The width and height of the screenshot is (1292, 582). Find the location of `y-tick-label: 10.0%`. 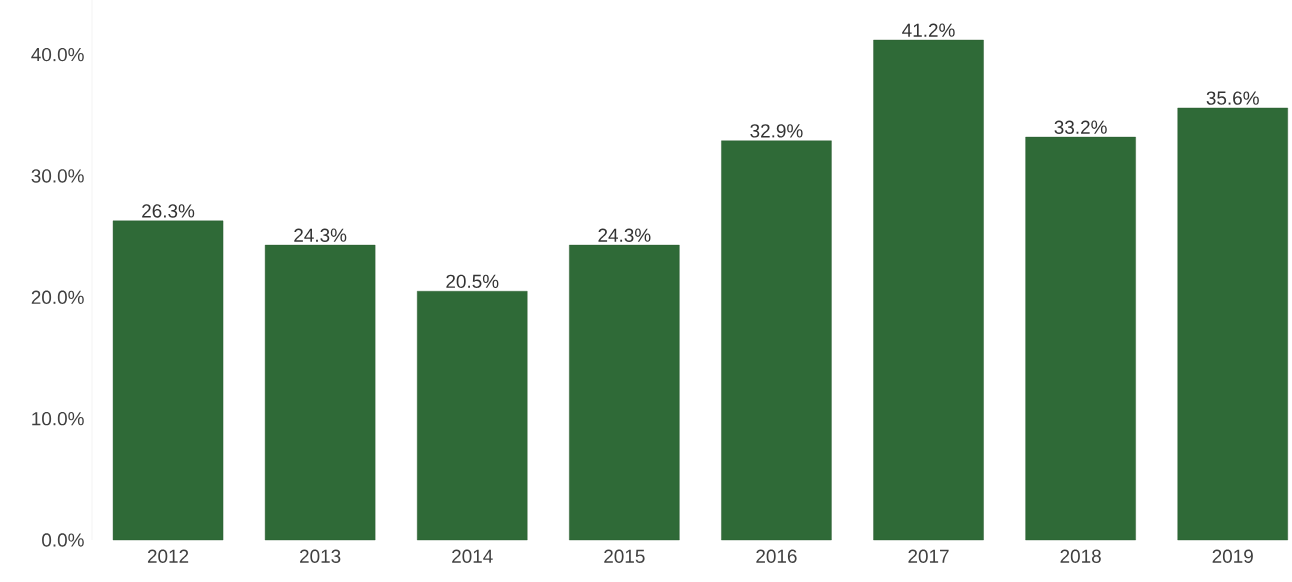

y-tick-label: 10.0% is located at coordinates (58, 418).